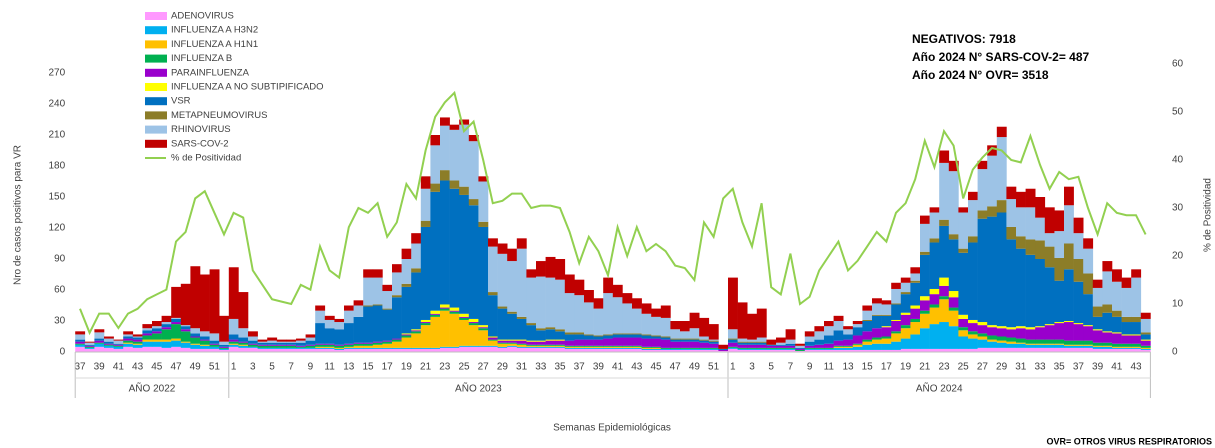 This screenshot has width=1215, height=448. What do you see at coordinates (1021, 367) in the screenshot?
I see `x-tick-label: 31` at bounding box center [1021, 367].